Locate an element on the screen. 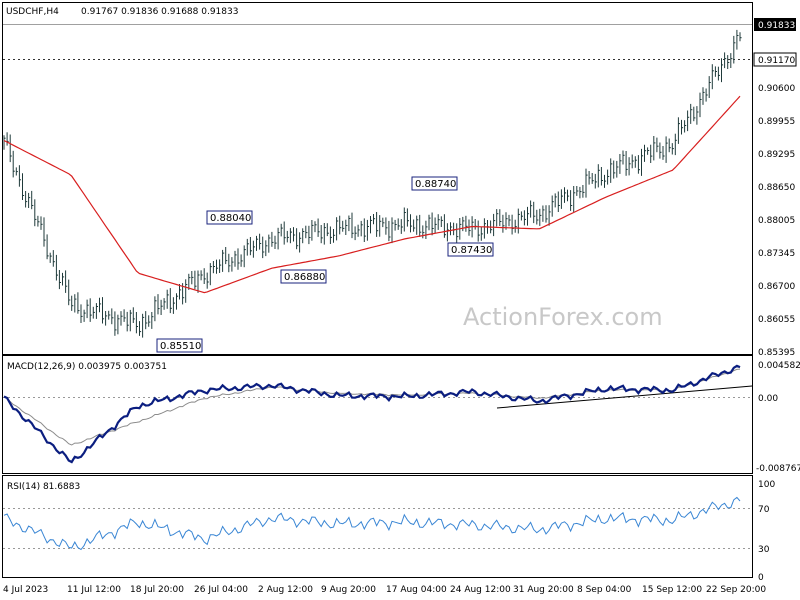 Image resolution: width=800 pixels, height=600 pixels. rsi-title: RSI(14) 81.6883 is located at coordinates (43, 487).